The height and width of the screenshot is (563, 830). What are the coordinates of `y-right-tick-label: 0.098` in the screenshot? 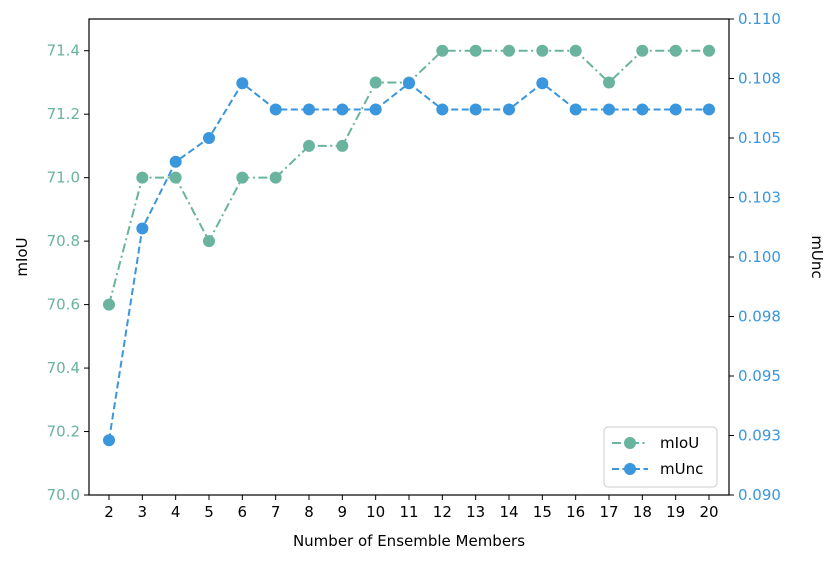 It's located at (759, 317).